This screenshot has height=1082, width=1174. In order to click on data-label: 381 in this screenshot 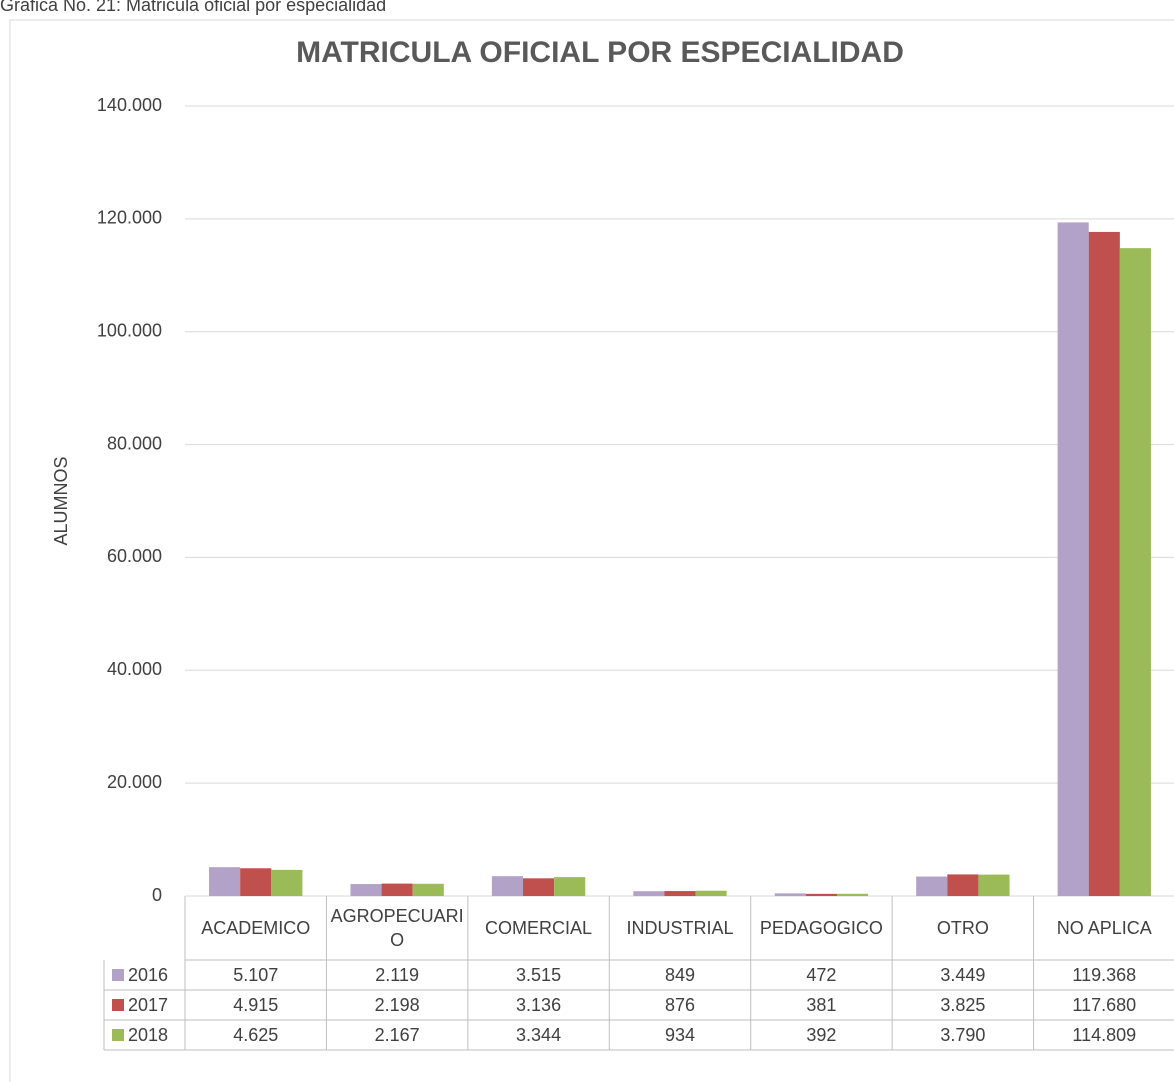, I will do `click(821, 1005)`.